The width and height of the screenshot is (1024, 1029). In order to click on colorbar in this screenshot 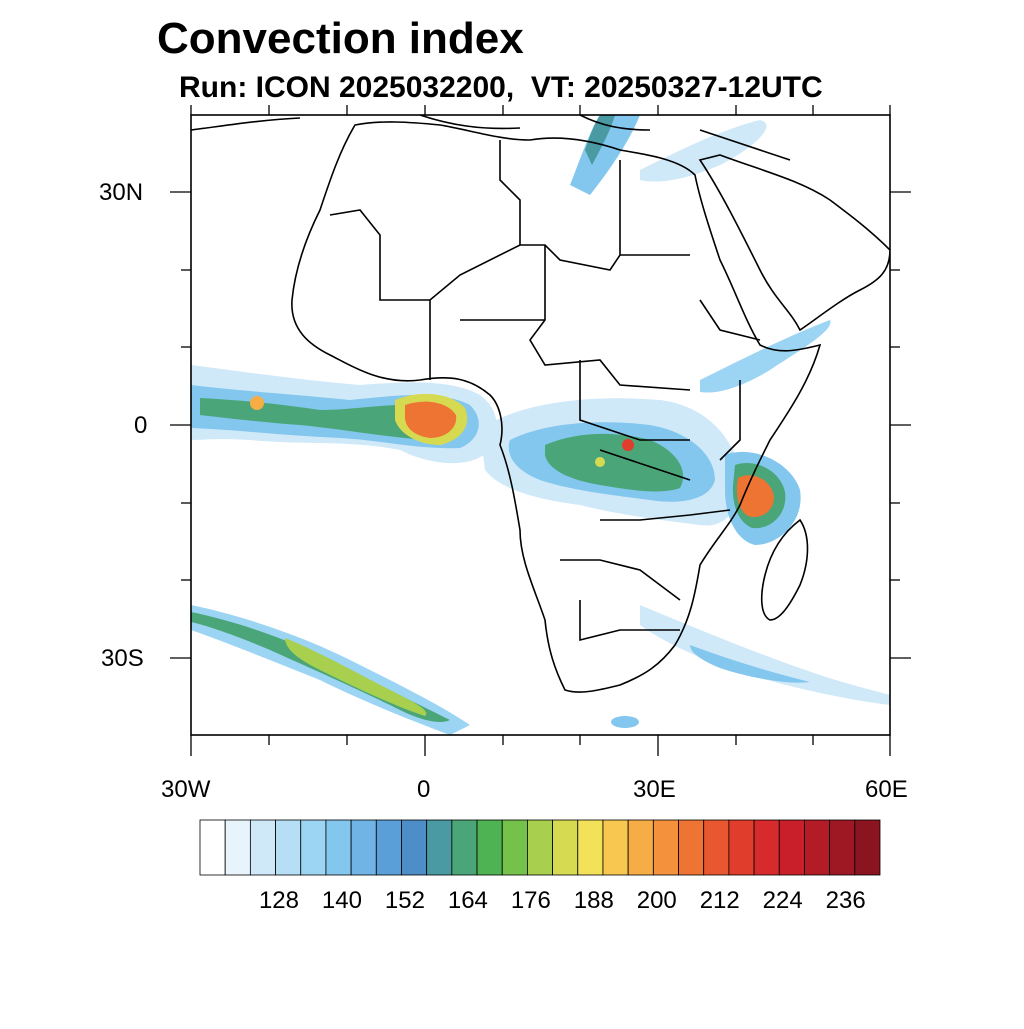, I will do `click(540, 847)`.